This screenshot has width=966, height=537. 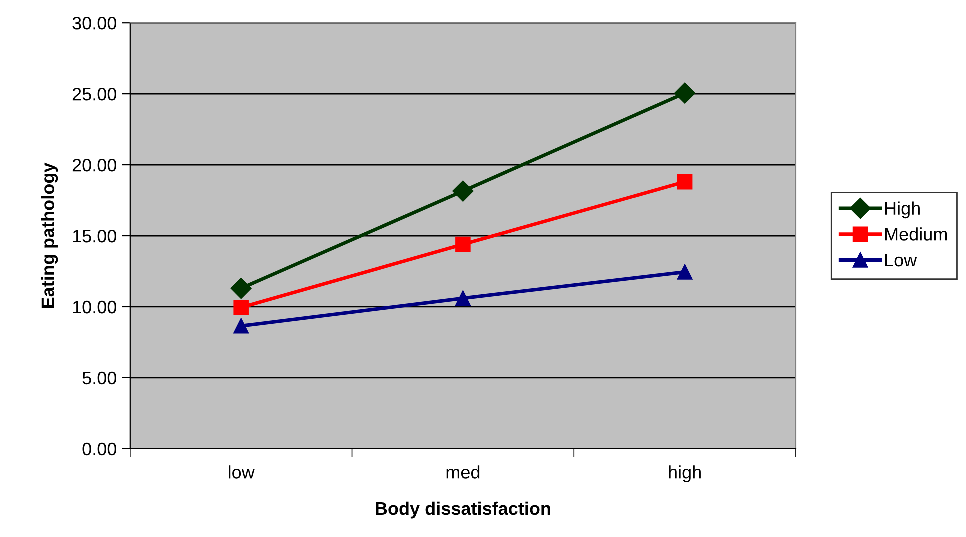 I want to click on x-axis-title: Body dissatisfaction, so click(x=463, y=510).